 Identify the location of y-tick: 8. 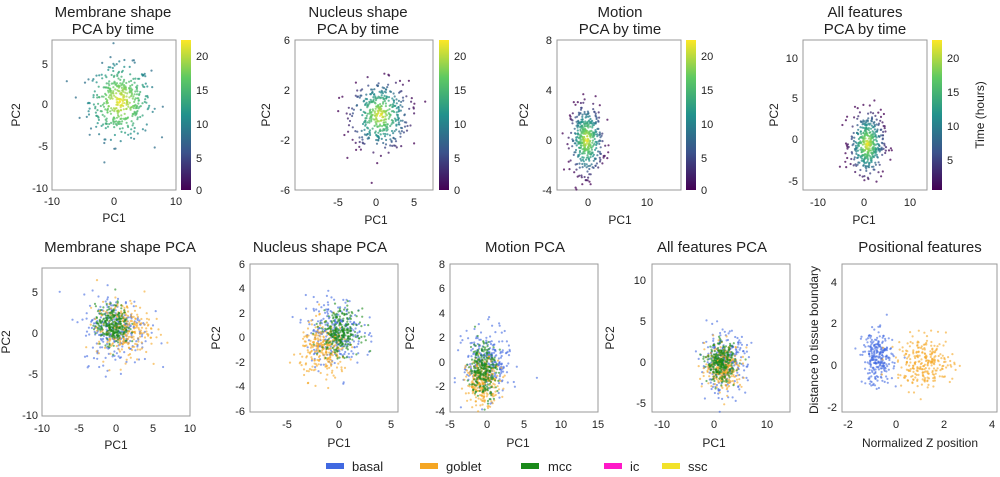
(442, 265).